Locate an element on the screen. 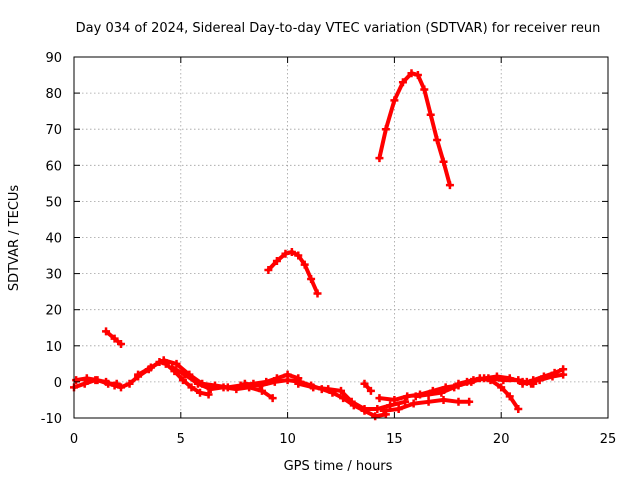 The height and width of the screenshot is (480, 640). y-tick-label: 10 is located at coordinates (53, 347).